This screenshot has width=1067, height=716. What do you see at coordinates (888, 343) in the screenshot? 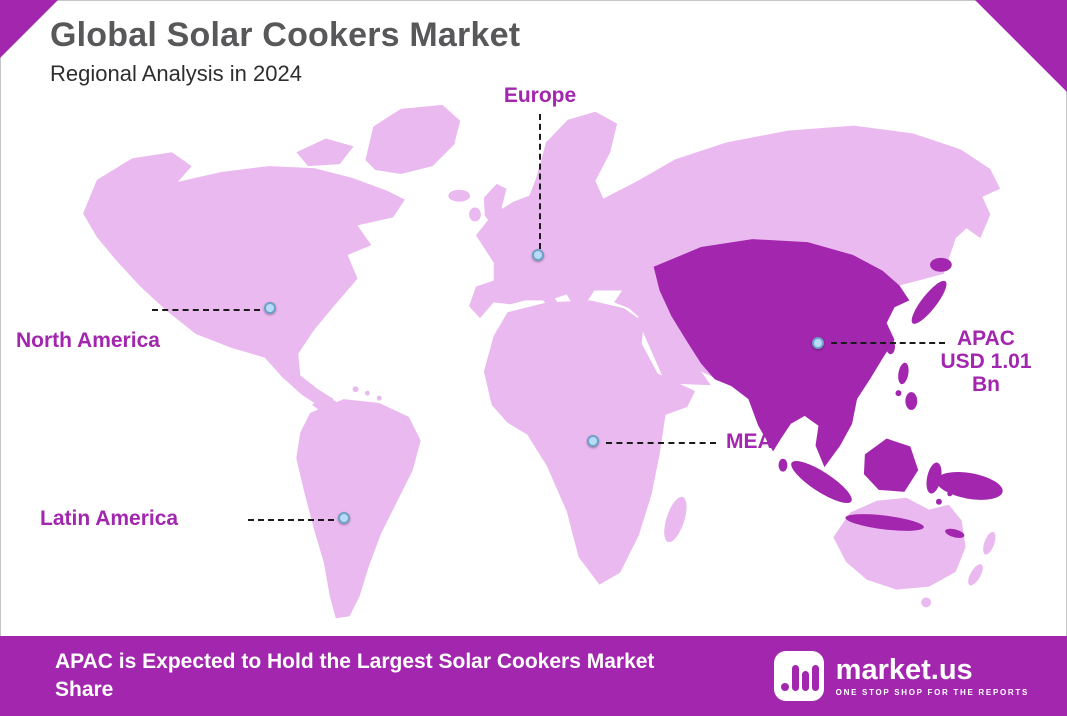
I see `apac-leader-line` at bounding box center [888, 343].